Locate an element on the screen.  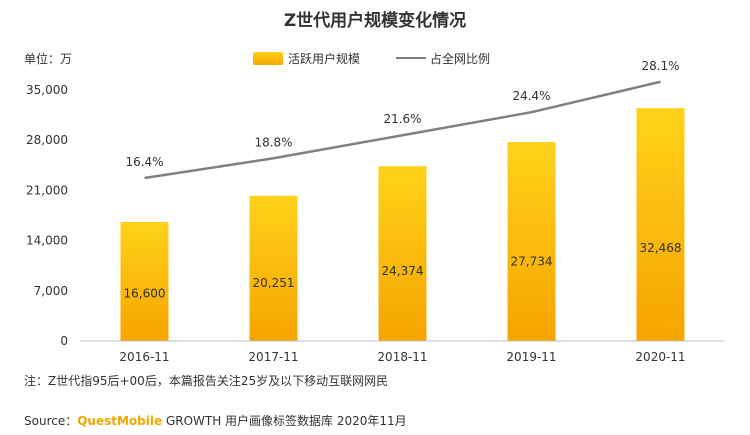
y-axis: 0 7,000 14,000 21,000 28,000 35,000 is located at coordinates (47, 215).